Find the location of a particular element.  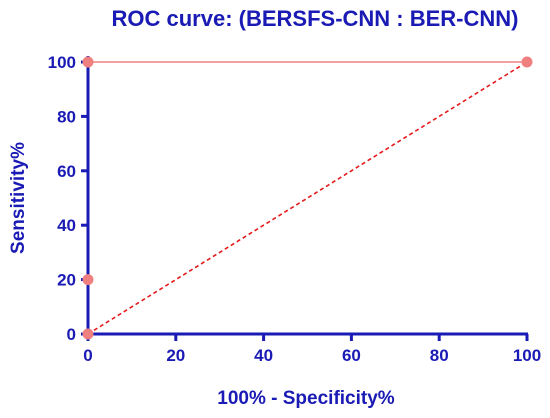

y-tick-label-80: 80 is located at coordinates (66, 116).